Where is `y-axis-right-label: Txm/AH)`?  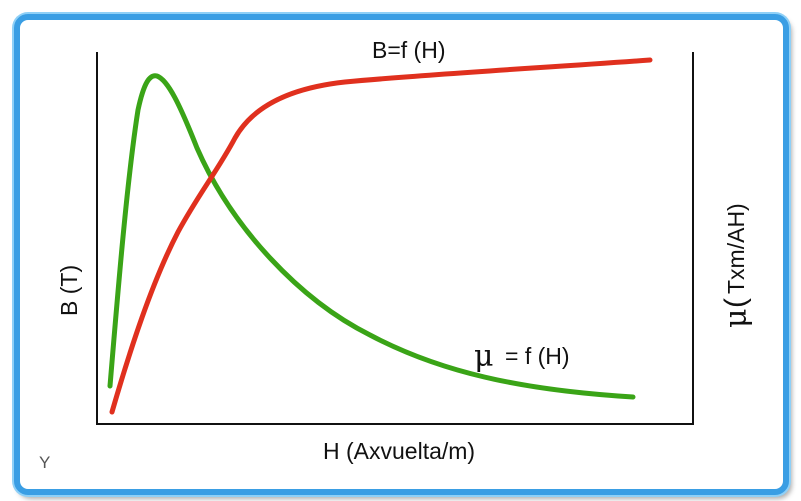 y-axis-right-label: Txm/AH) is located at coordinates (736, 248).